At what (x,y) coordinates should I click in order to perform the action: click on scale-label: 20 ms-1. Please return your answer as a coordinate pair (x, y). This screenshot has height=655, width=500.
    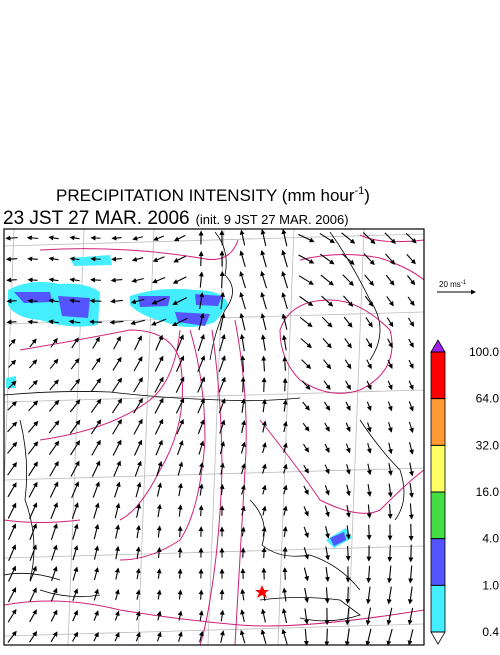
    Looking at the image, I should click on (453, 284).